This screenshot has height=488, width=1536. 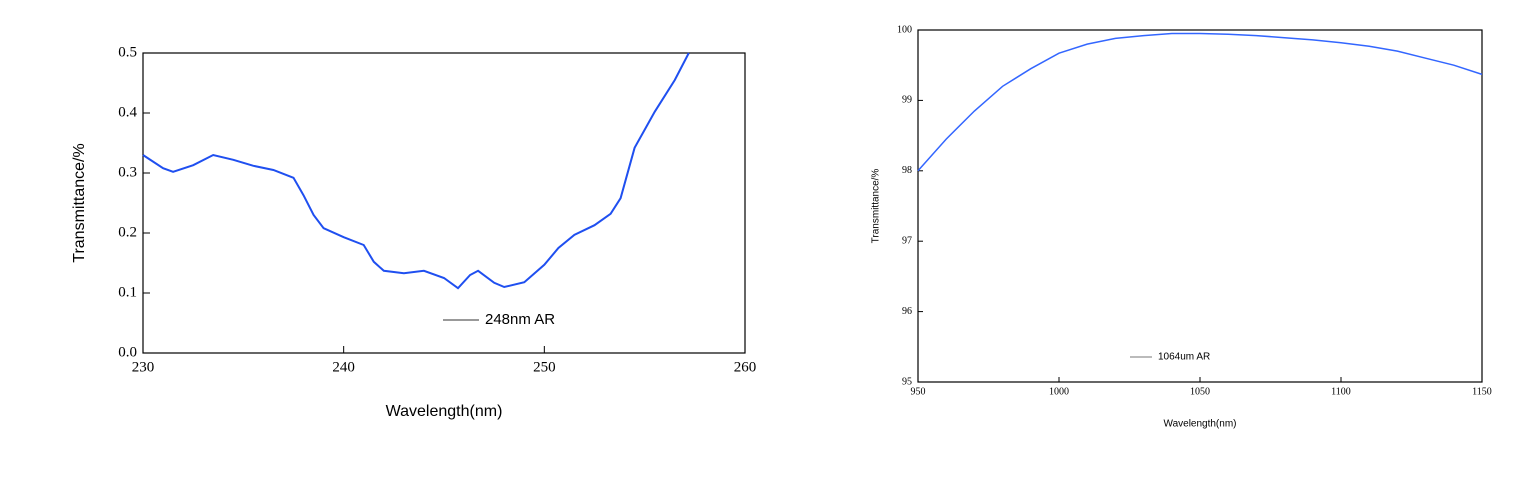 I want to click on data-line, so click(x=1200, y=102).